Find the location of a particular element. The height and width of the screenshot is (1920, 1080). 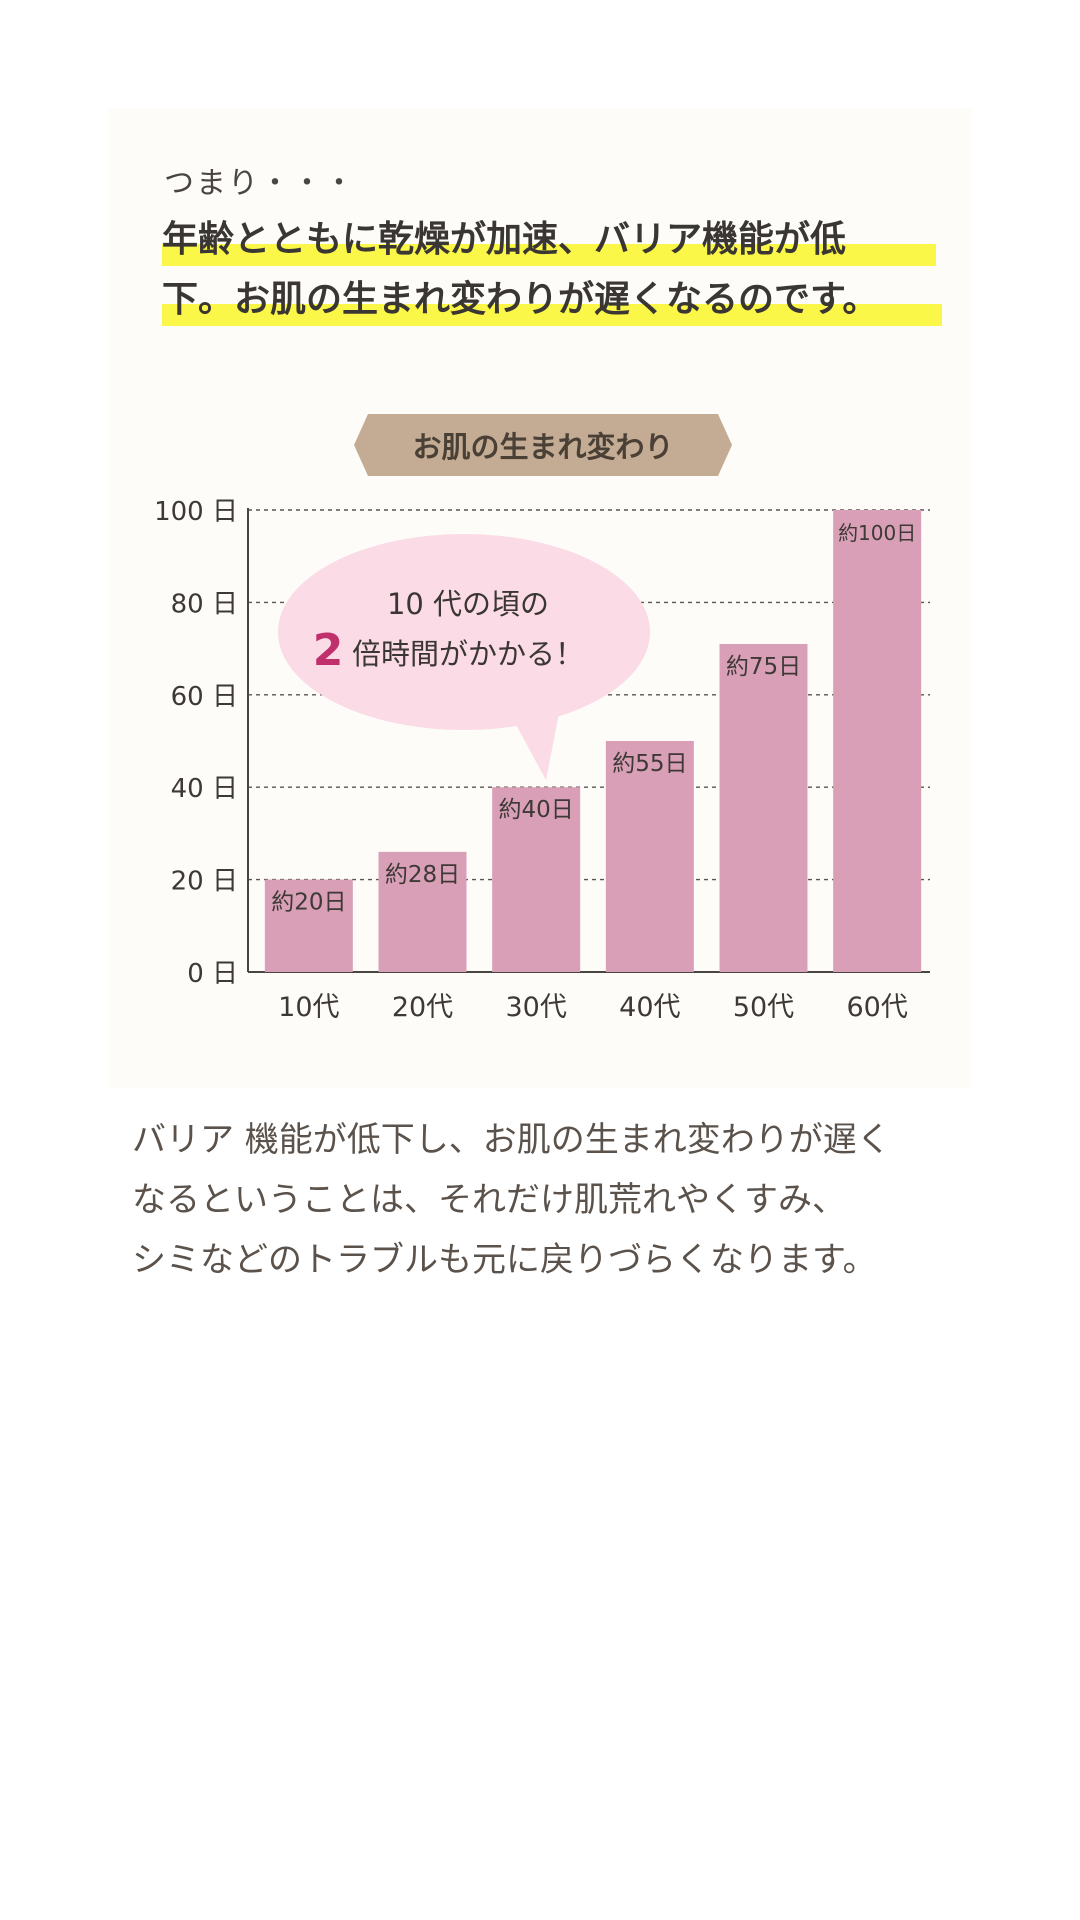

intro-text: つまり・・・ is located at coordinates (260, 183).